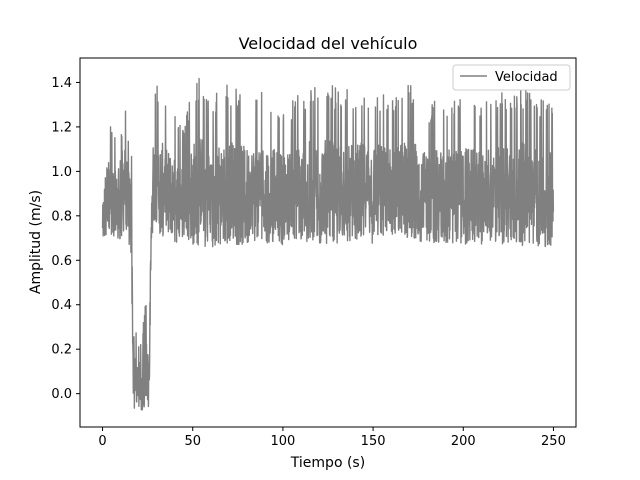  What do you see at coordinates (61, 172) in the screenshot?
I see `y-tick-label: 1.0` at bounding box center [61, 172].